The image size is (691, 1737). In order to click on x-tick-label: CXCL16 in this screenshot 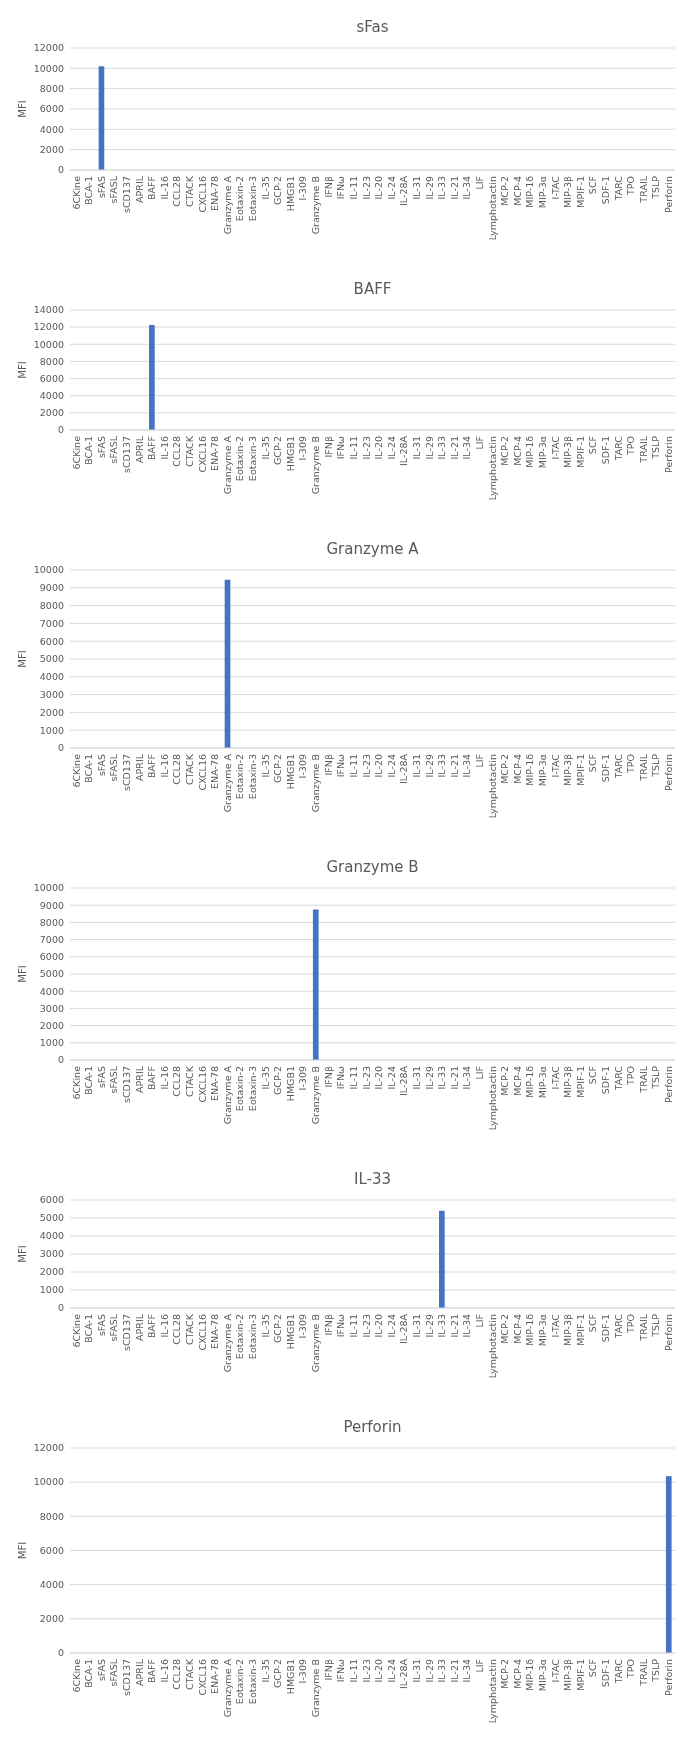, I will do `click(202, 772)`.